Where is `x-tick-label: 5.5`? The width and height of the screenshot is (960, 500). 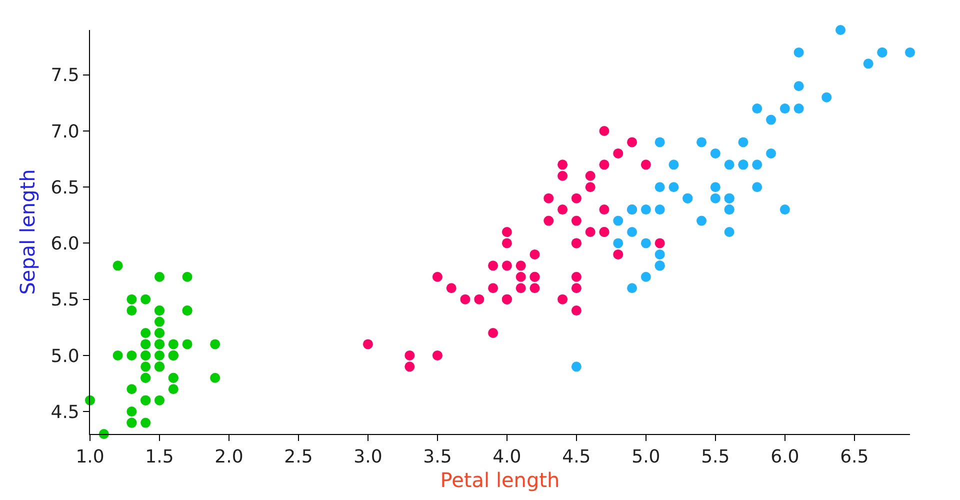
x-tick-label: 5.5 is located at coordinates (715, 457).